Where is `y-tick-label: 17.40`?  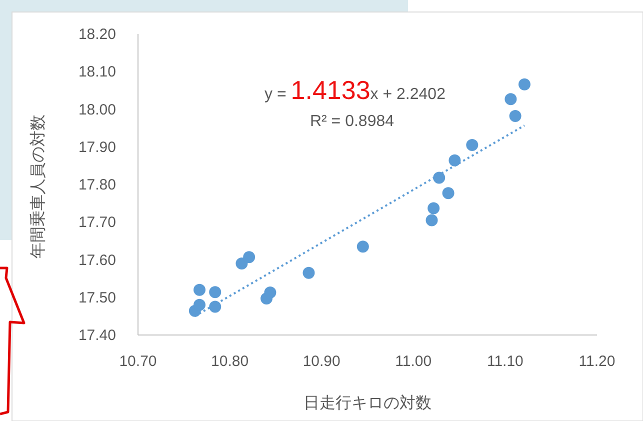 y-tick-label: 17.40 is located at coordinates (97, 335).